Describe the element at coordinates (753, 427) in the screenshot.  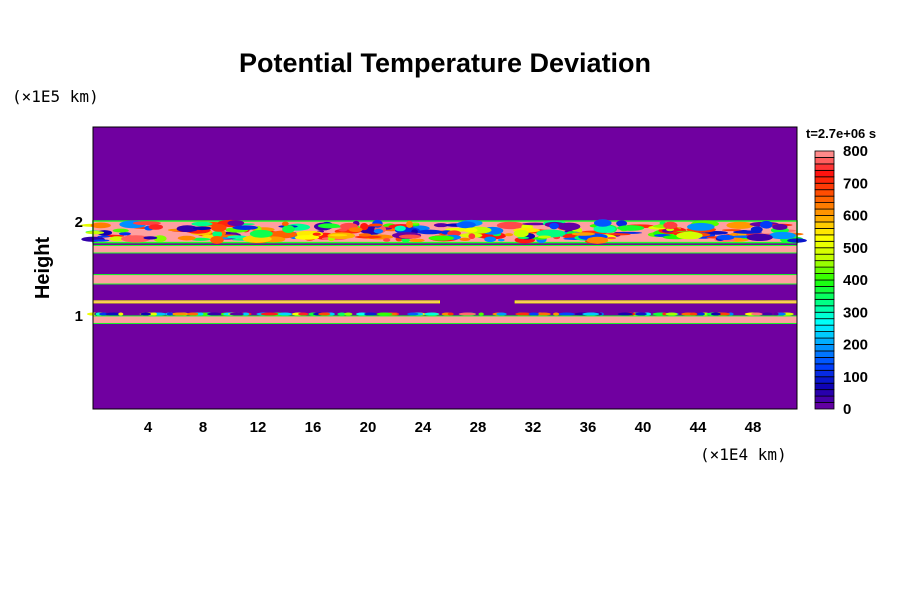
I see `x-tick-label: 48` at that location.